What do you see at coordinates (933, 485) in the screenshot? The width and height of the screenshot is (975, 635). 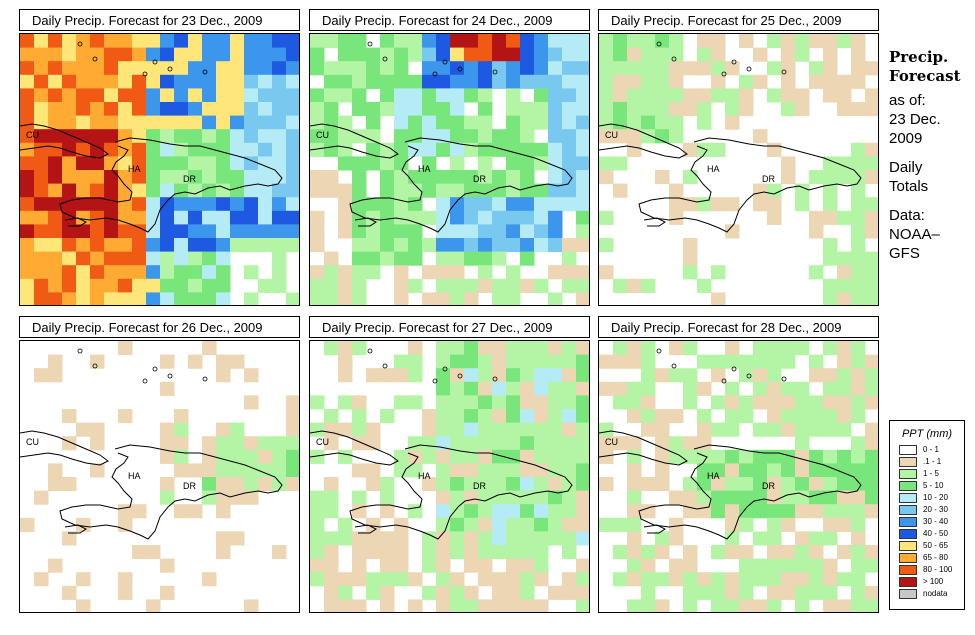 I see `legend-label: 5 - 10` at bounding box center [933, 485].